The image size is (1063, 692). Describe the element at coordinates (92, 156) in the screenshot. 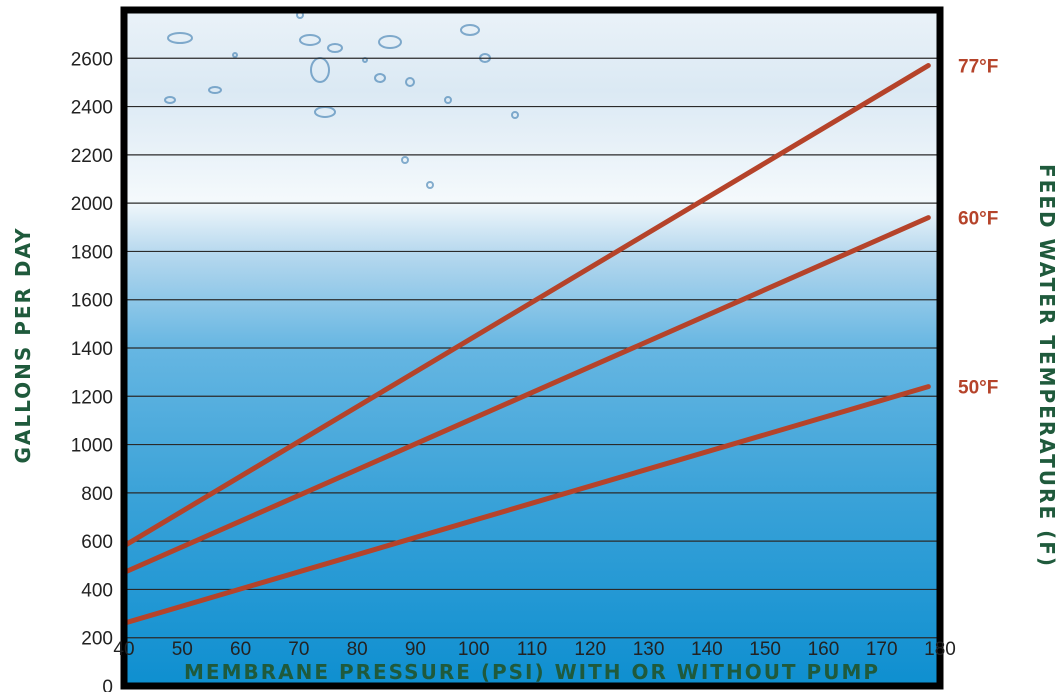

I see `y-tick-label: 2200` at that location.